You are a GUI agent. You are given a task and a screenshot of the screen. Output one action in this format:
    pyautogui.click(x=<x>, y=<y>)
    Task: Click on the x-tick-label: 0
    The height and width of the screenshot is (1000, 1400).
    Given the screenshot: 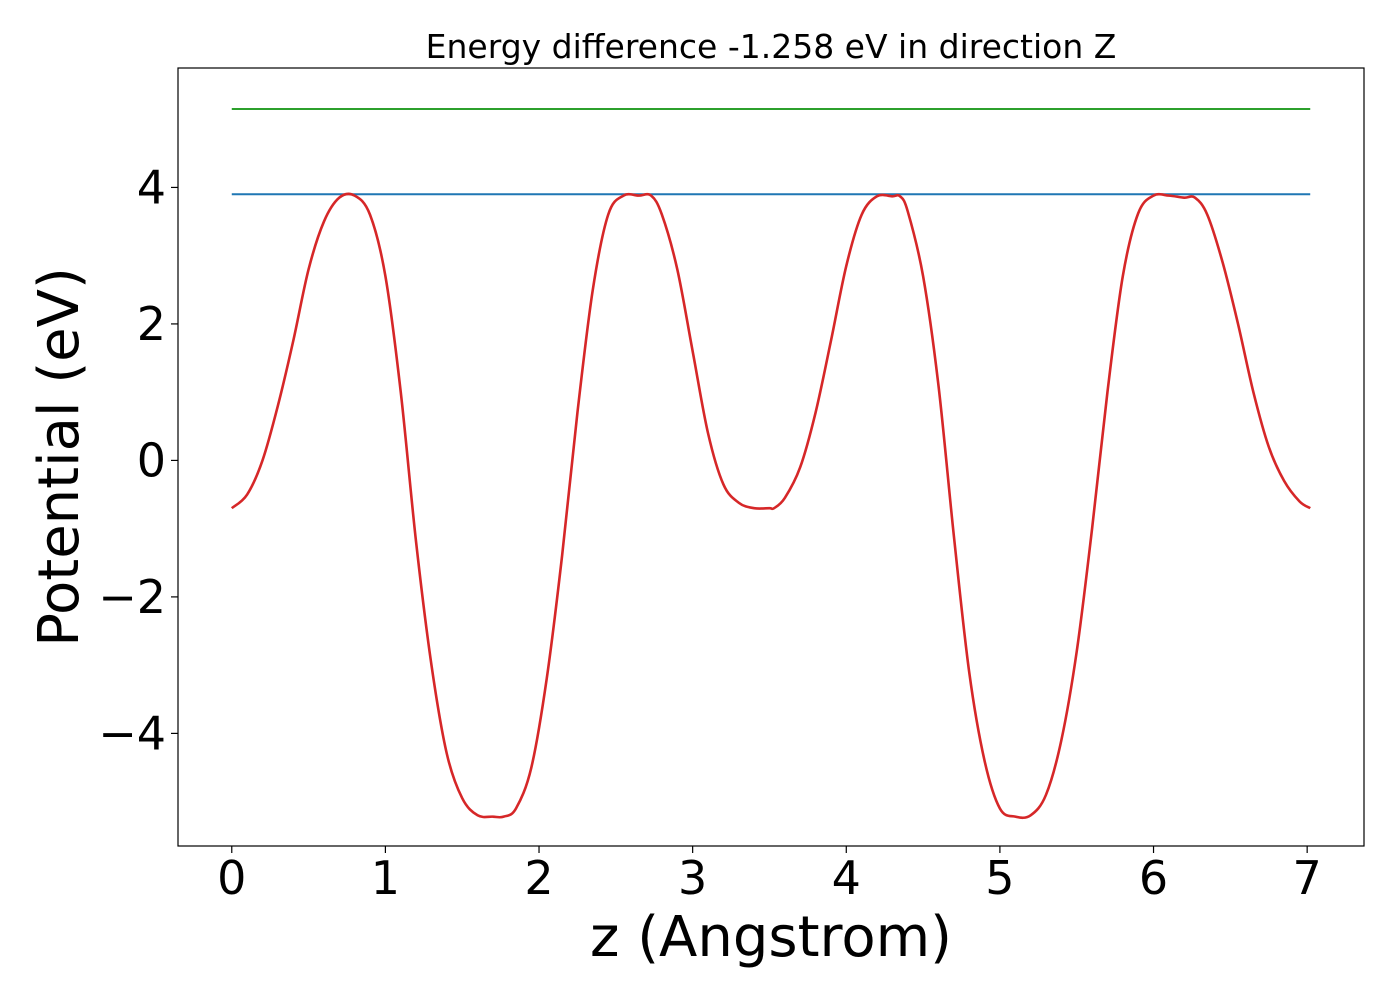 What is the action you would take?
    pyautogui.click(x=231, y=878)
    